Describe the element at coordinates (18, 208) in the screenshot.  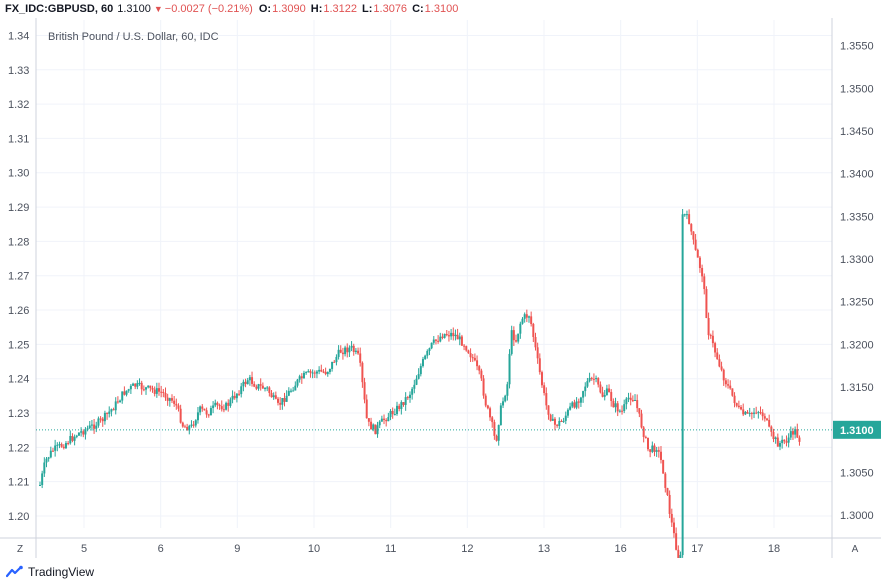
I see `left-tick-label: 1.29` at that location.